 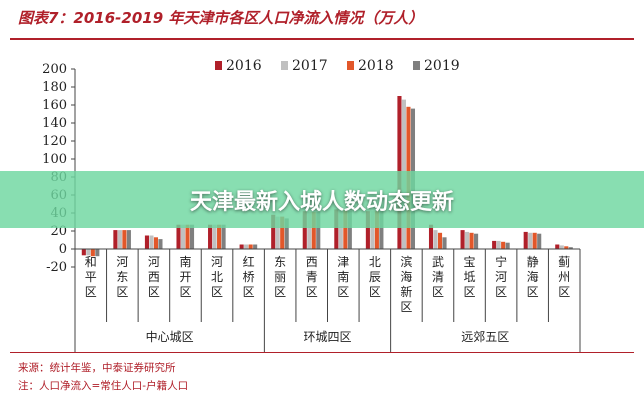 I want to click on legend-label-2017: 2017, so click(x=310, y=66).